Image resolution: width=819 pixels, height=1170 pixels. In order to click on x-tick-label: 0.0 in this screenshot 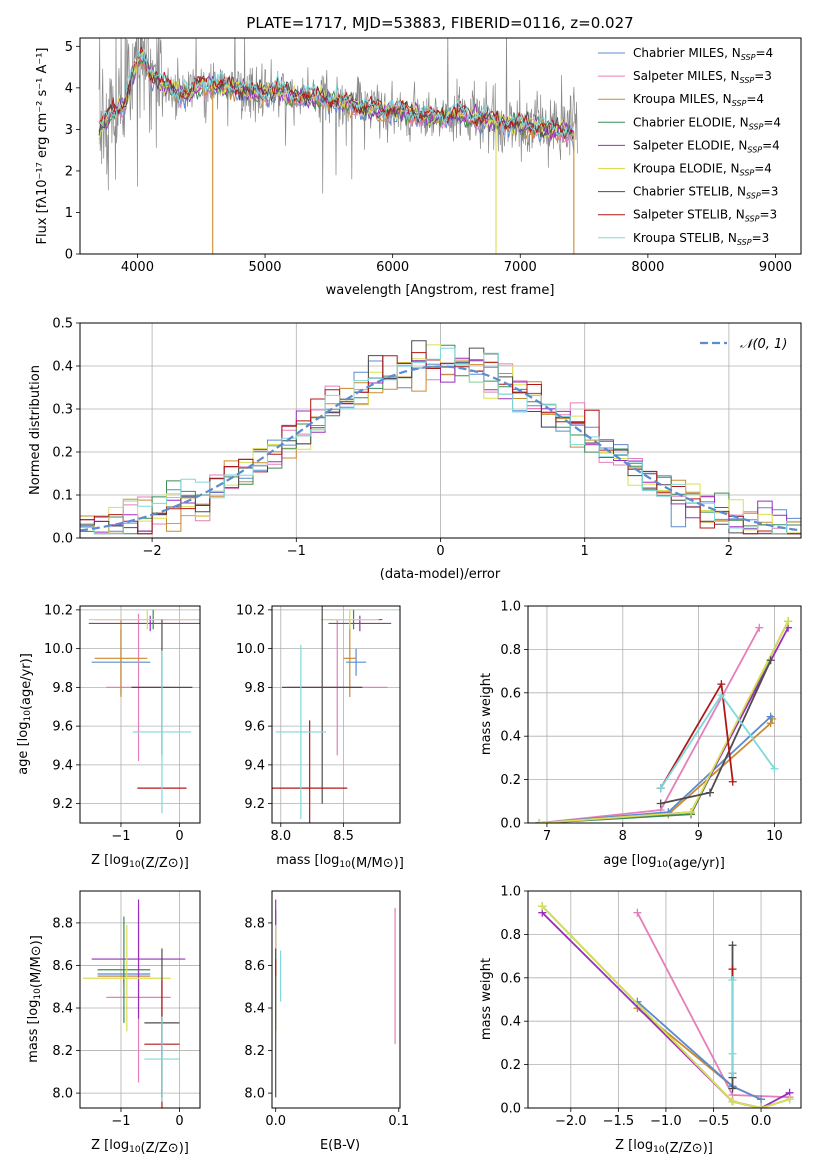, I will do `click(275, 1121)`.